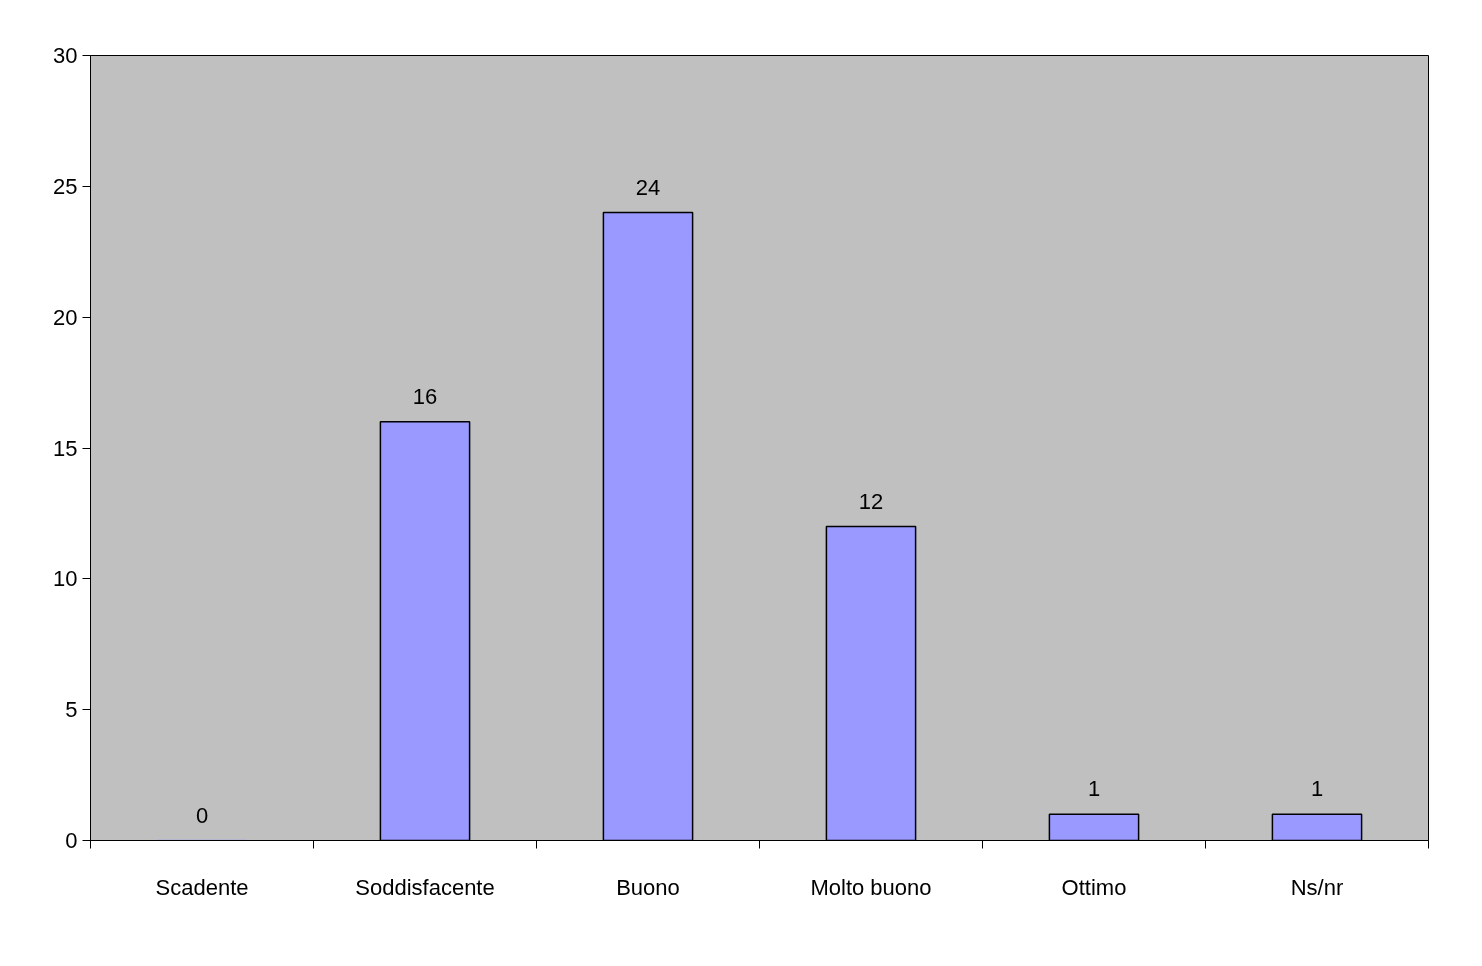 This screenshot has width=1482, height=966. What do you see at coordinates (65, 448) in the screenshot?
I see `y-tick-label: 15` at bounding box center [65, 448].